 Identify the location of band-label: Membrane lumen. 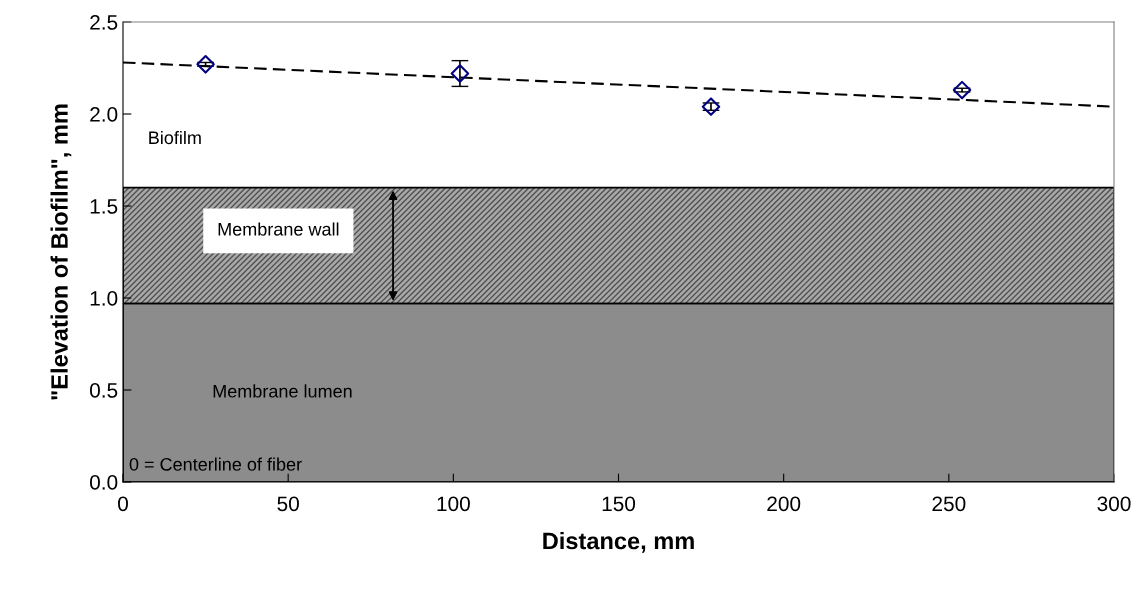
(282, 391).